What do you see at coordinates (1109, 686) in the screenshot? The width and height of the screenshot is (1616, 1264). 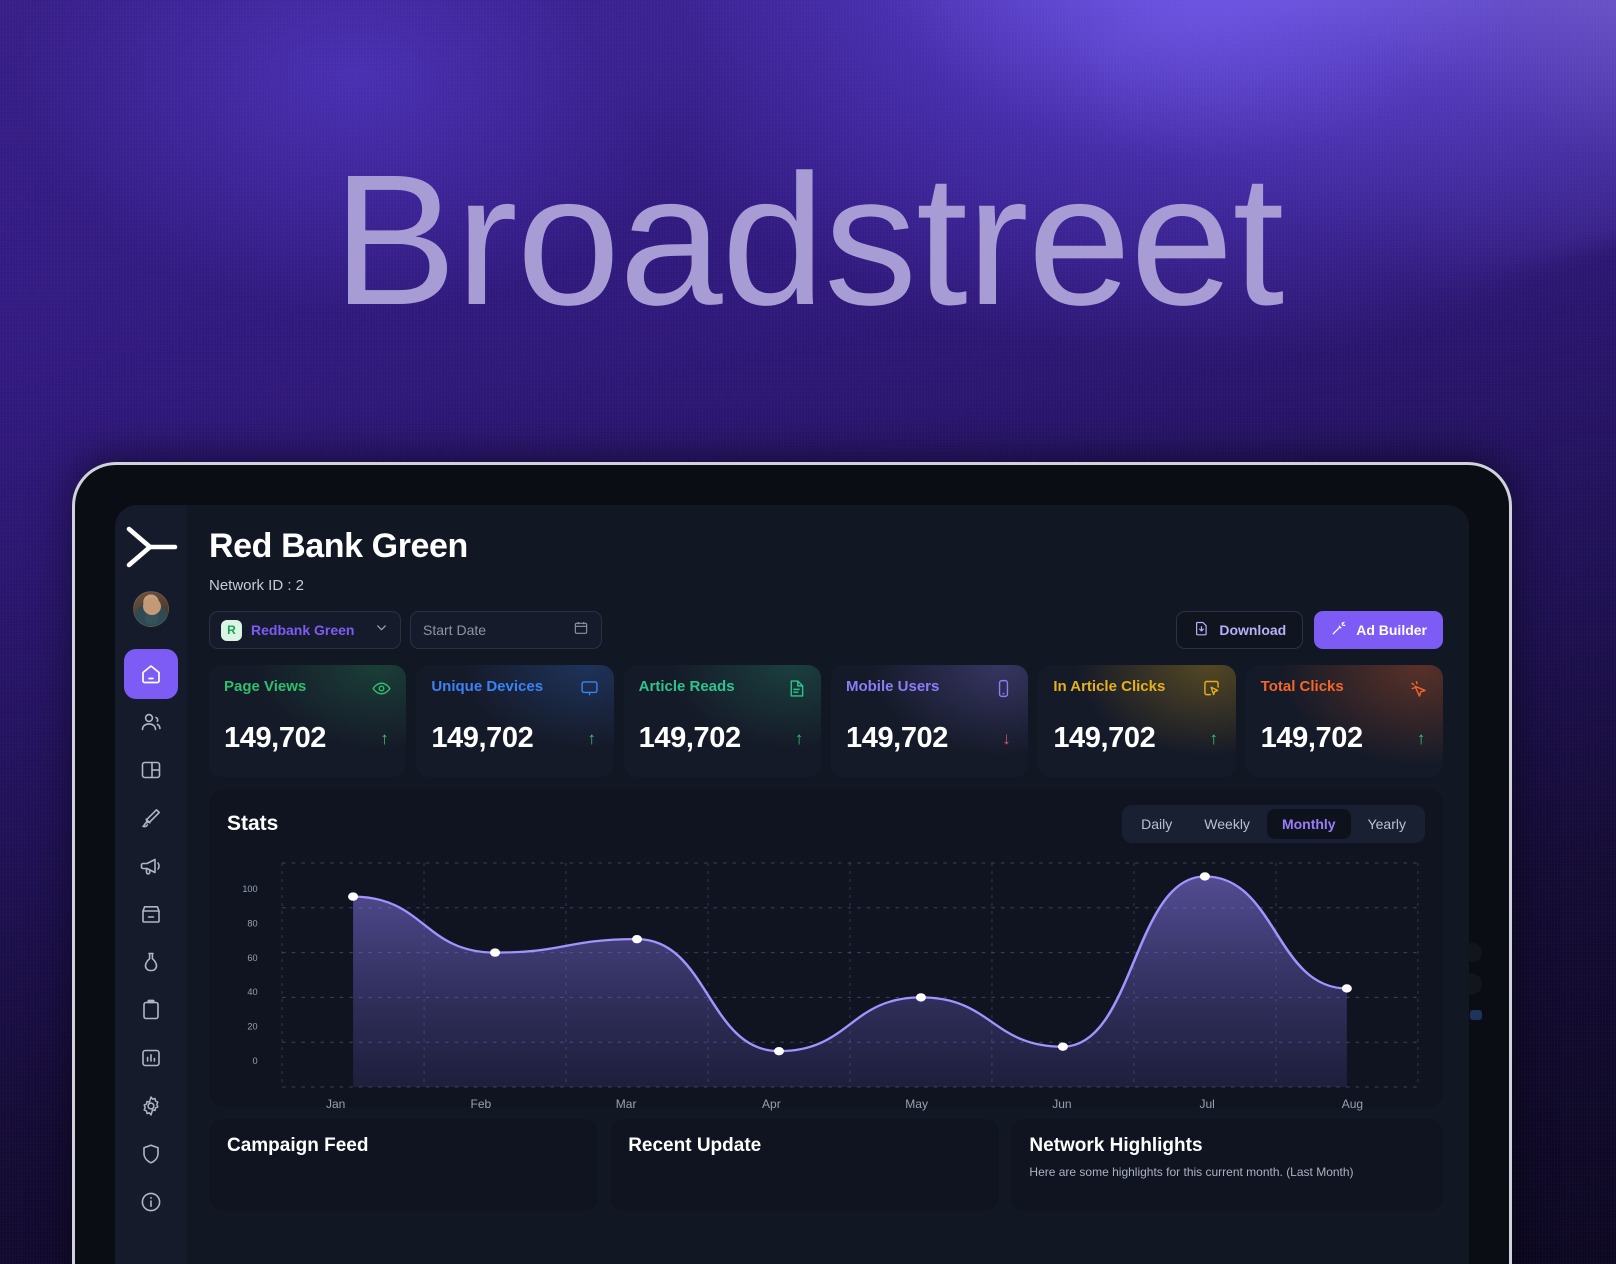 I see `stat-label: In Article Clicks` at bounding box center [1109, 686].